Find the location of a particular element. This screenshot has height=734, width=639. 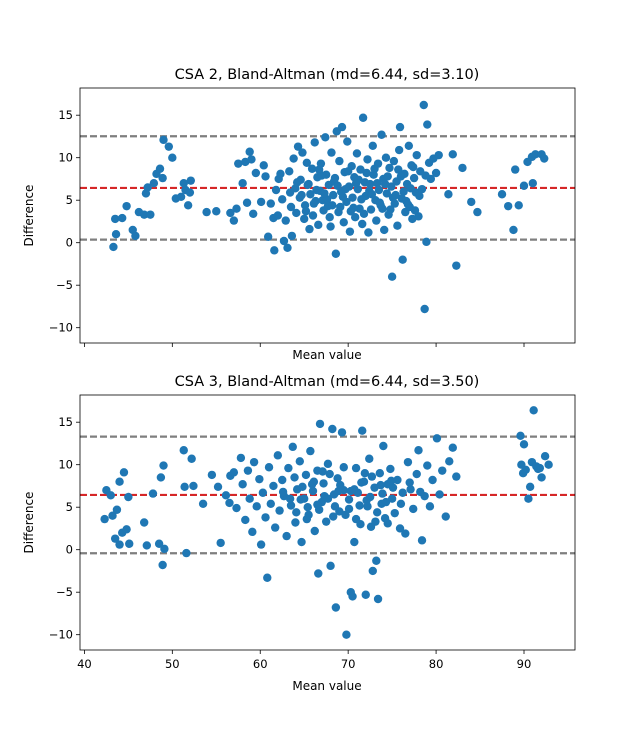

y-tick-label: 15 is located at coordinates (65, 422).